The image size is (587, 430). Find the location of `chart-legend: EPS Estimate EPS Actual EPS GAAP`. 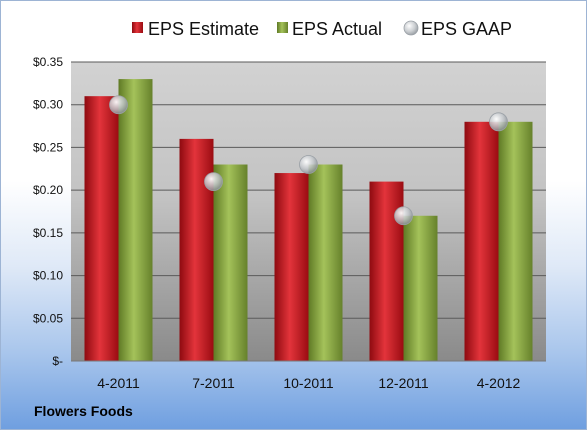

chart-legend: EPS Estimate EPS Actual EPS GAAP is located at coordinates (322, 29).